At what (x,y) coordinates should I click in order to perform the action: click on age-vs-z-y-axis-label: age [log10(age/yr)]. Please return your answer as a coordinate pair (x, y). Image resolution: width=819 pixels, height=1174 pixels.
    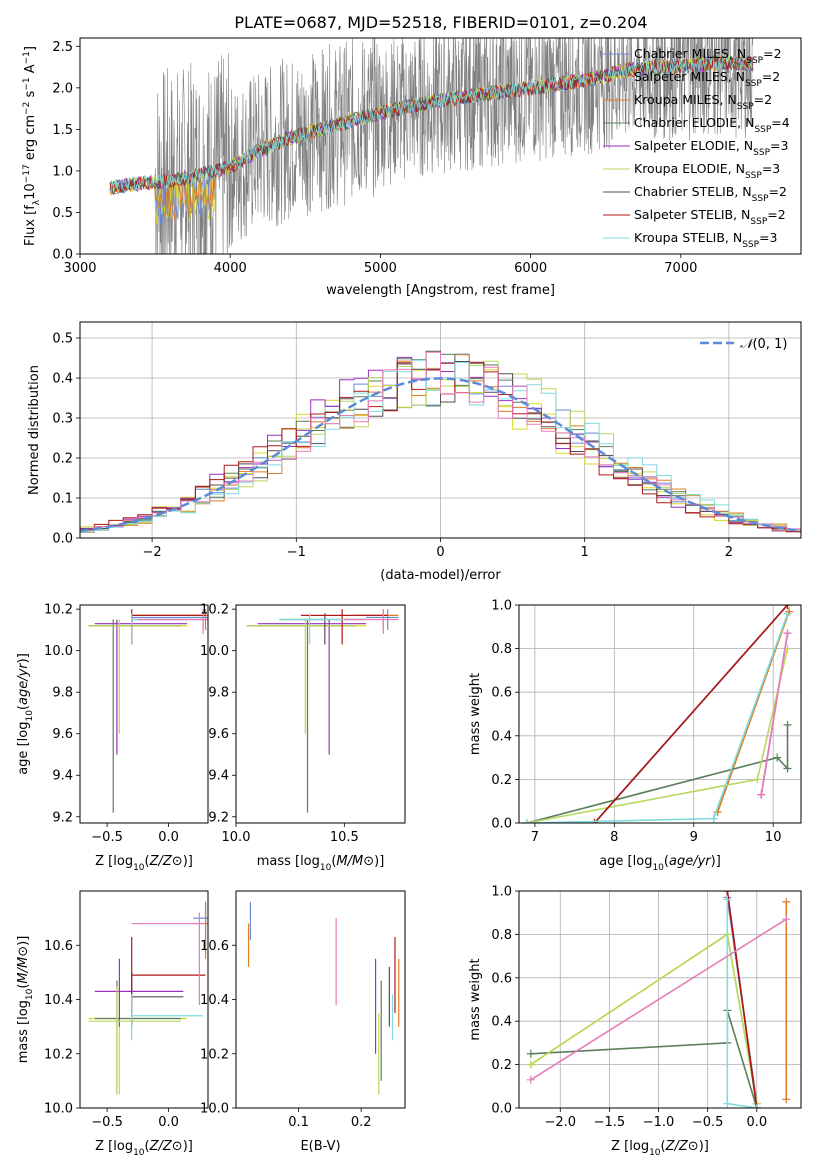
    Looking at the image, I should click on (25, 714).